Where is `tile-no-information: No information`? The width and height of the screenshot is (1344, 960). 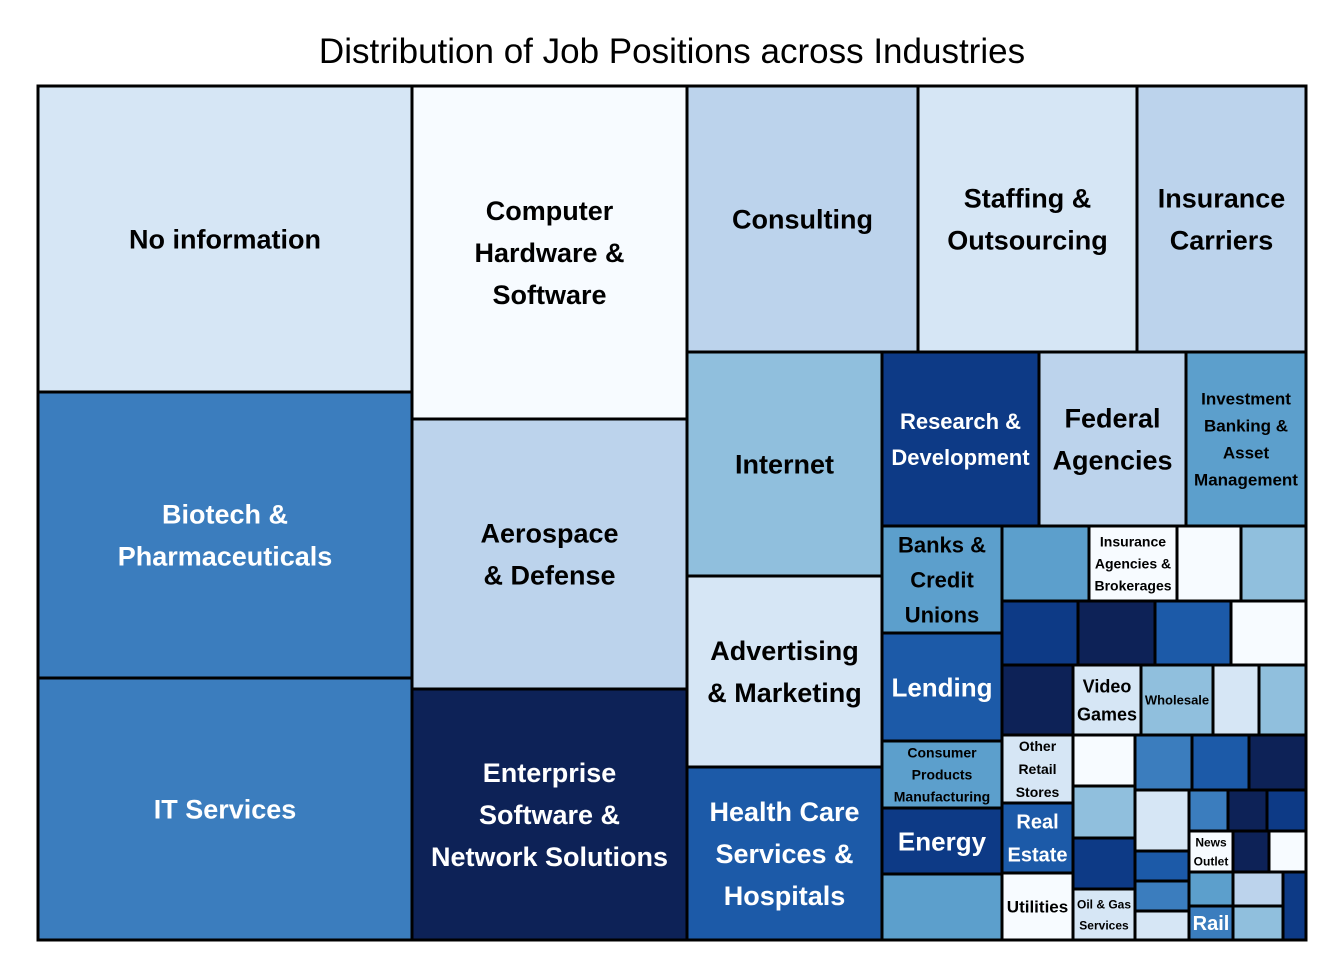
tile-no-information: No information is located at coordinates (225, 239).